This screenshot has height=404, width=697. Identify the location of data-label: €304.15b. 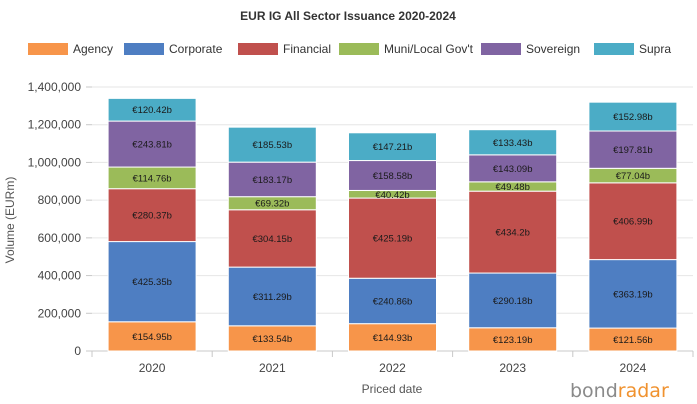
(272, 239).